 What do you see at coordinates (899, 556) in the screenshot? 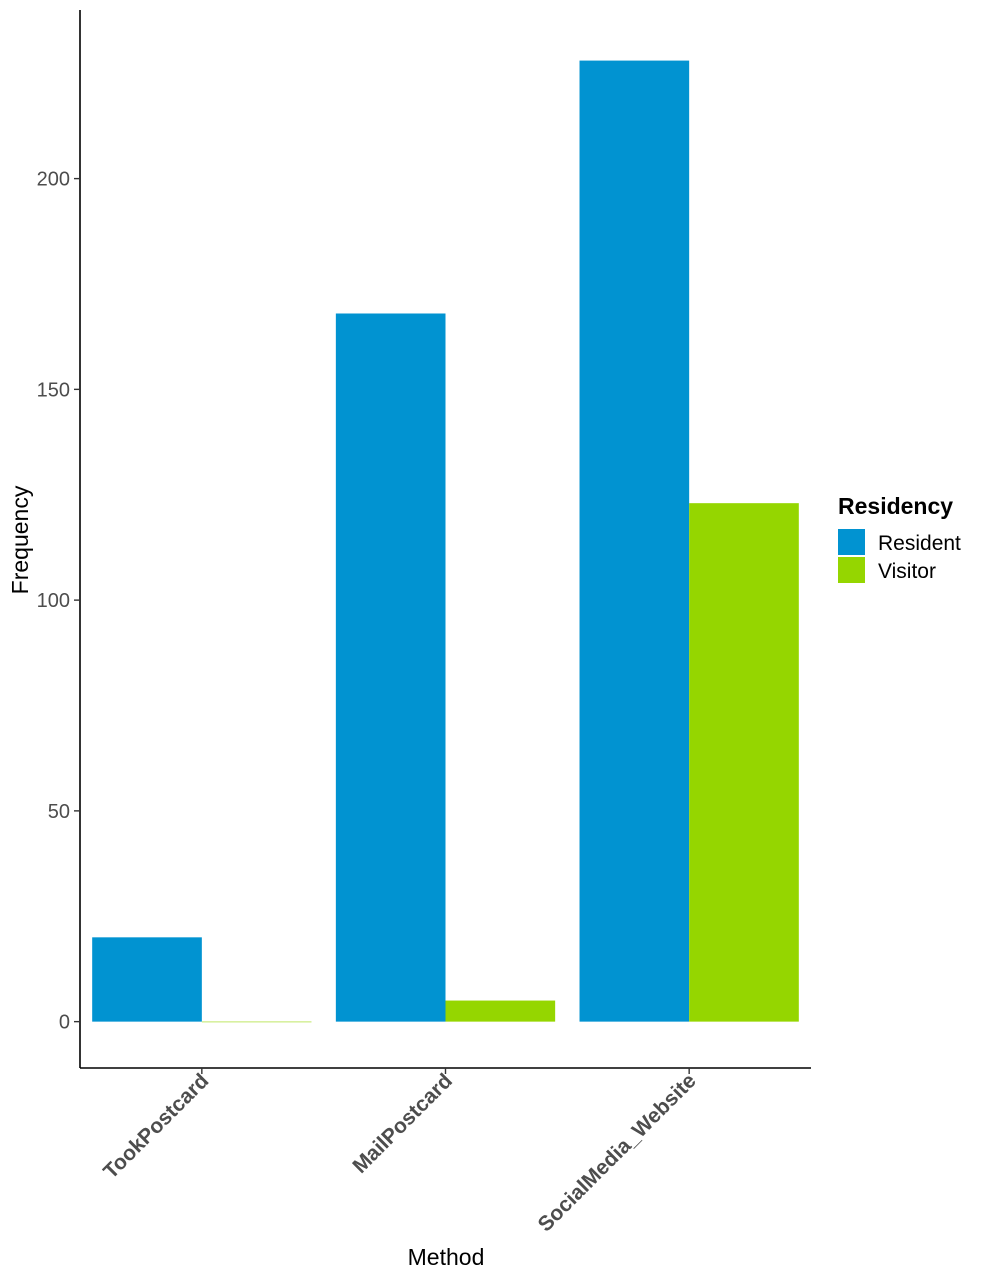
I see `legend-items: Resident Visitor` at bounding box center [899, 556].